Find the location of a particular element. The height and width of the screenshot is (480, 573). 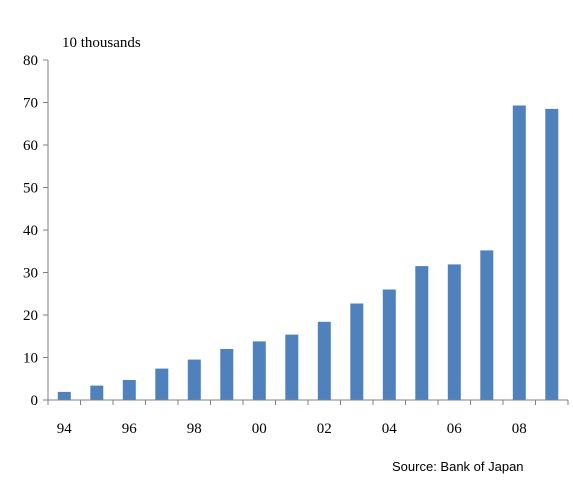

y-tick-label: 50 is located at coordinates (30, 189).